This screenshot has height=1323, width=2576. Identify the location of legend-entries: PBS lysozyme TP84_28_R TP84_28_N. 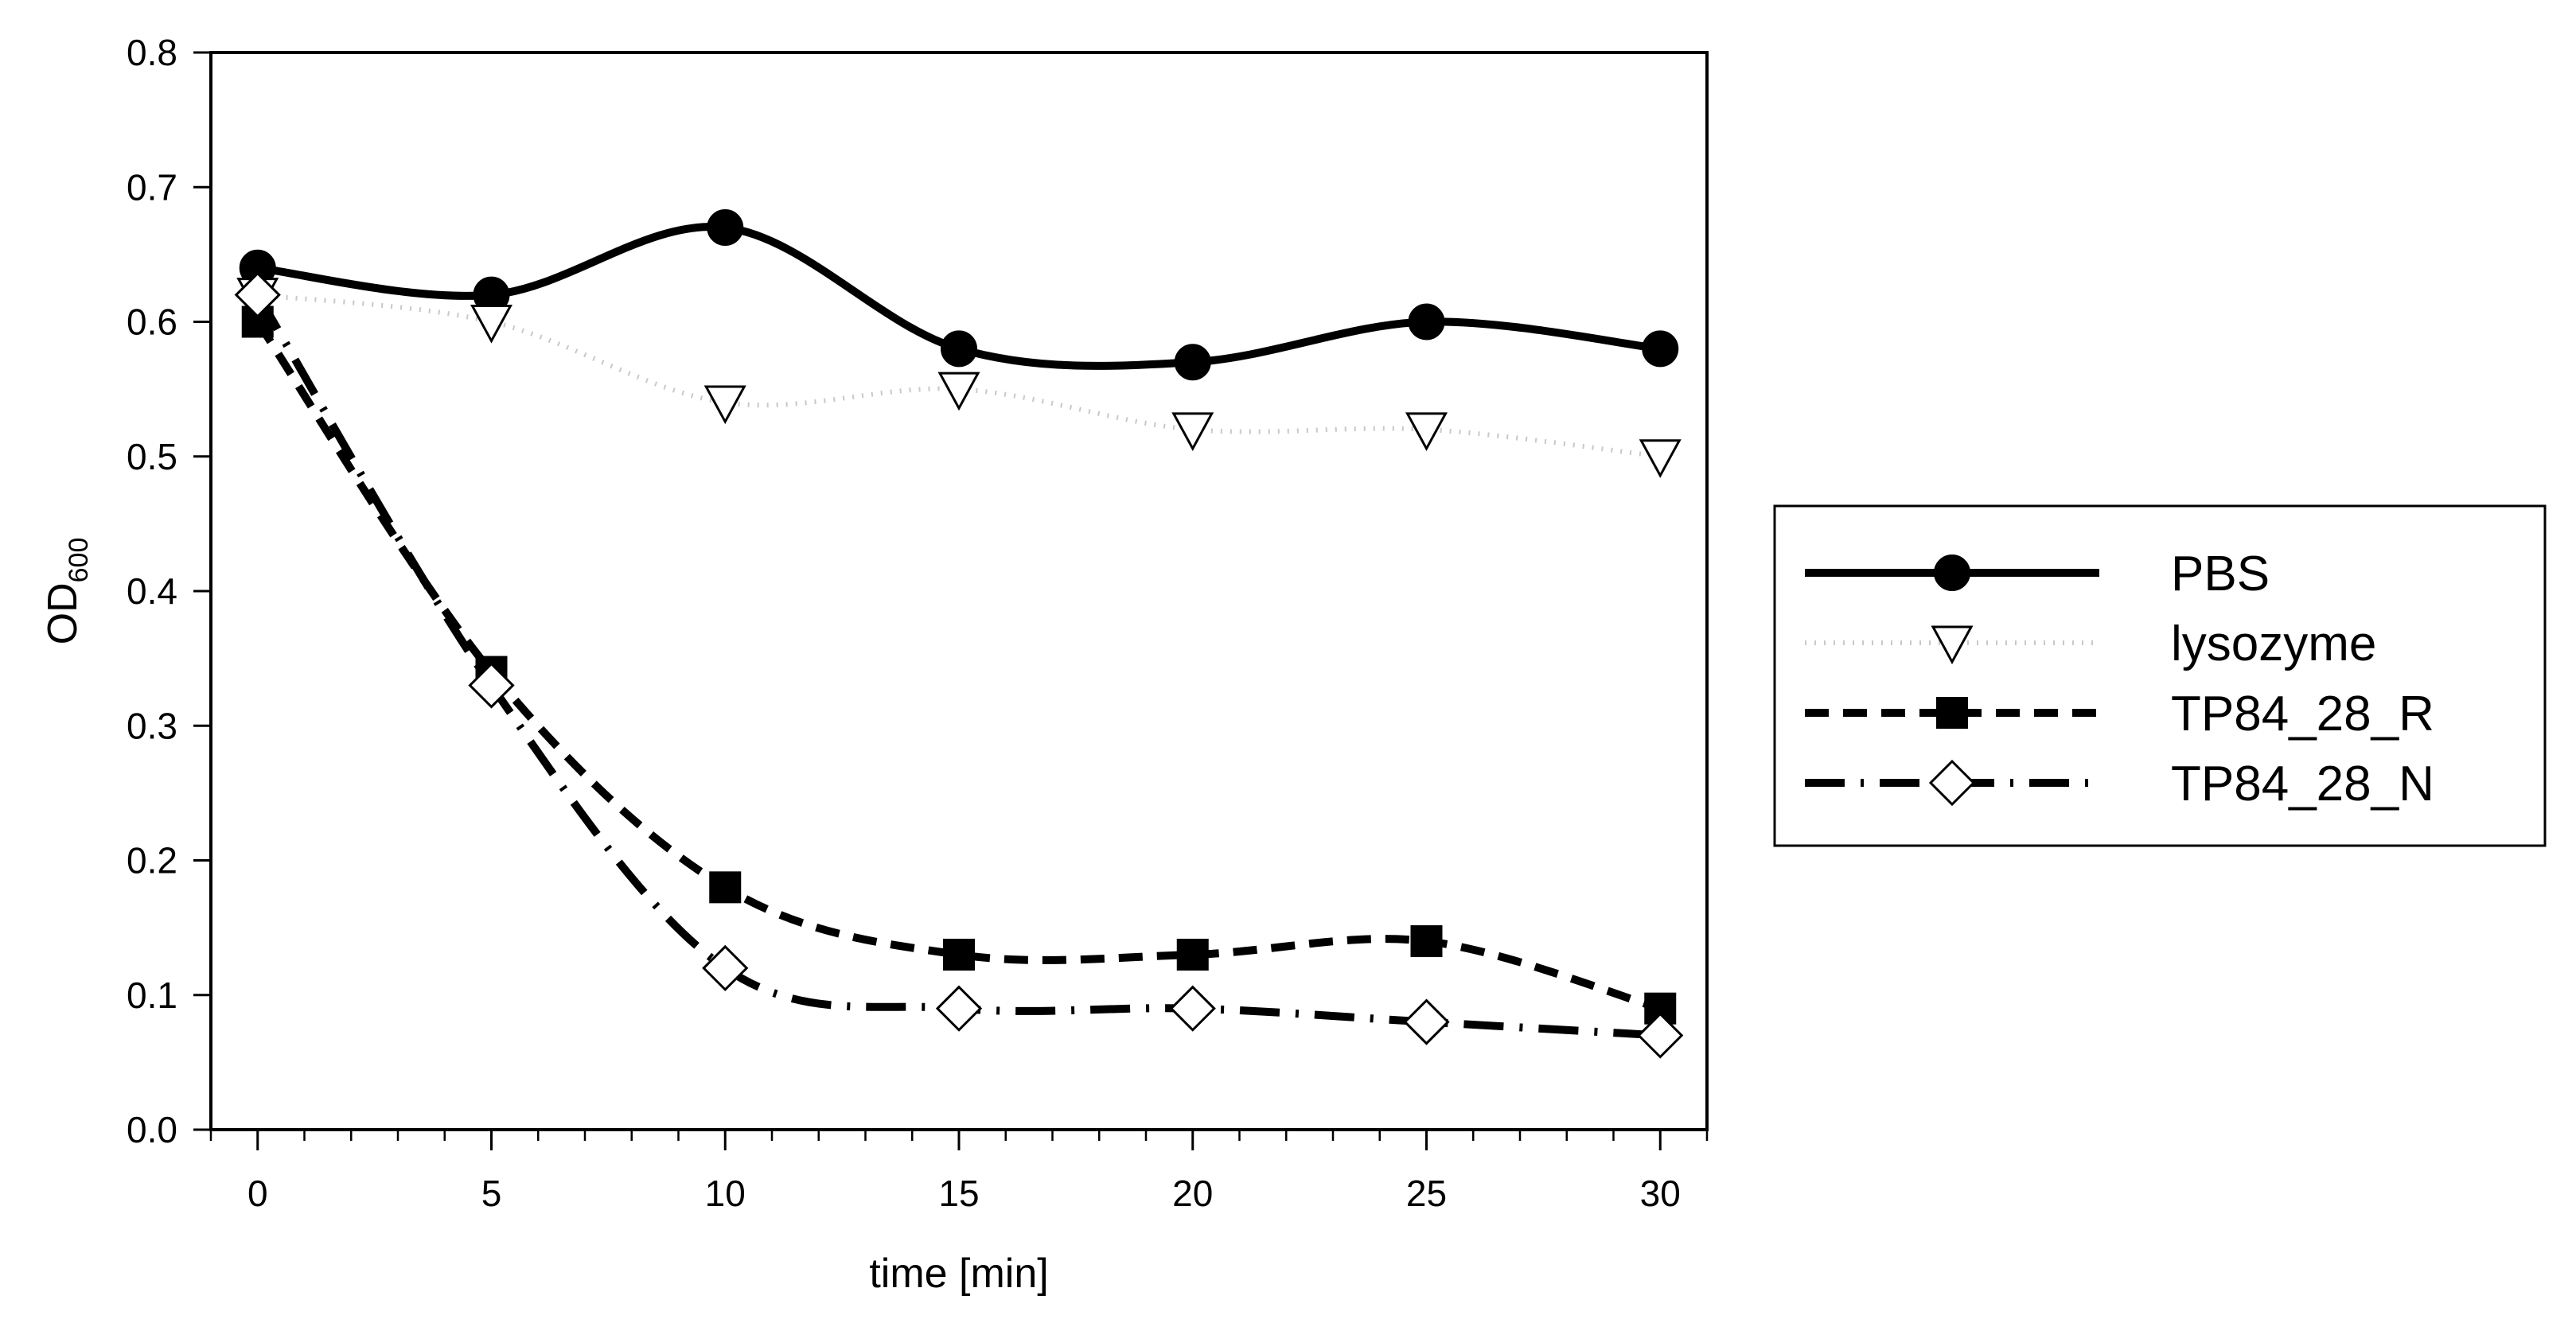
(2119, 679).